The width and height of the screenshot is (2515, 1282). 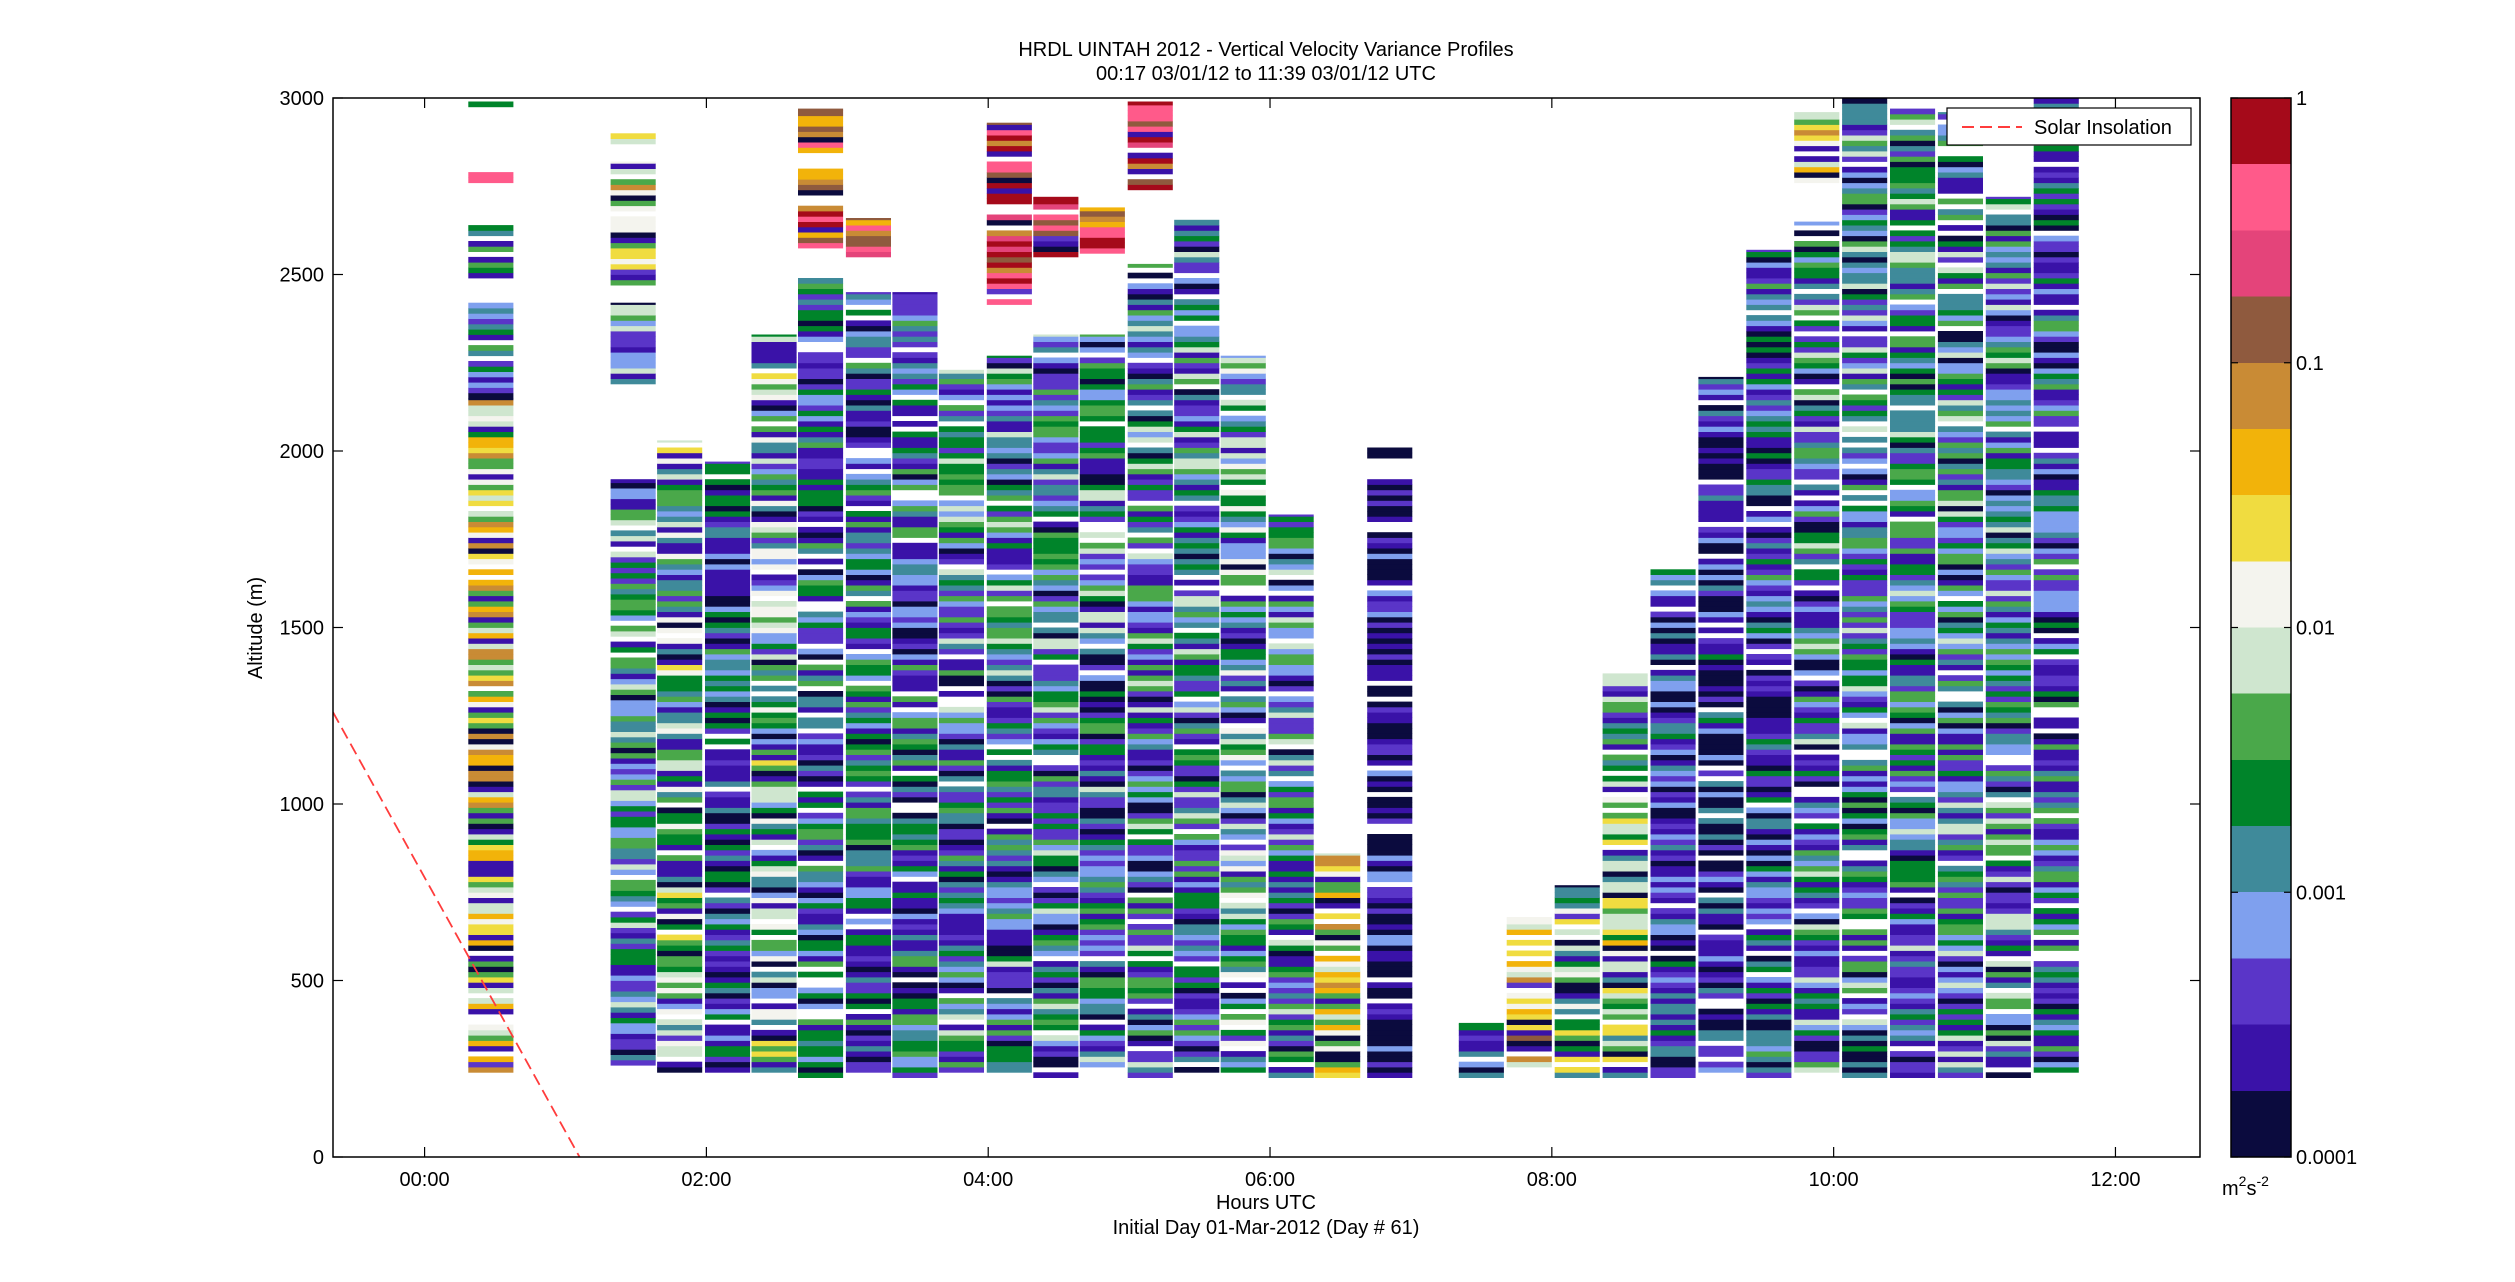 I want to click on y-tick-label: 1500, so click(x=302, y=629).